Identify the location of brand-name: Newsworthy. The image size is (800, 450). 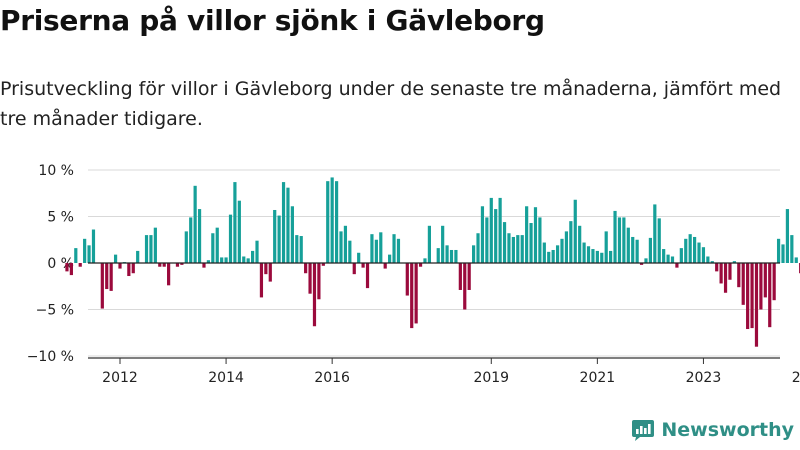
(727, 430).